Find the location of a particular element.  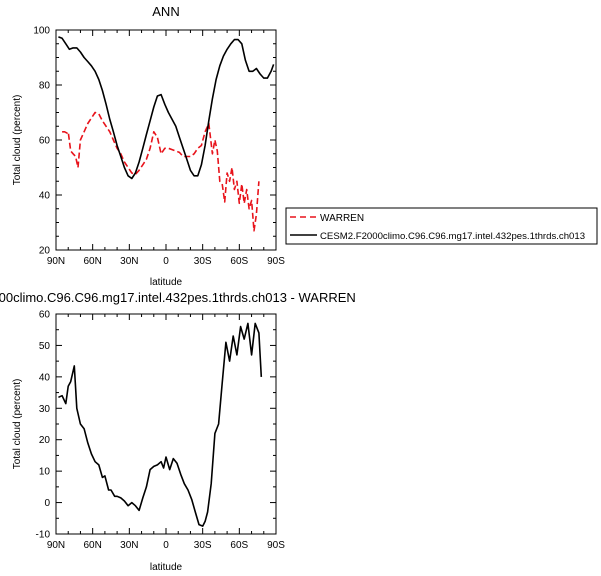

top-y-tick-label: 80 is located at coordinates (45, 86).